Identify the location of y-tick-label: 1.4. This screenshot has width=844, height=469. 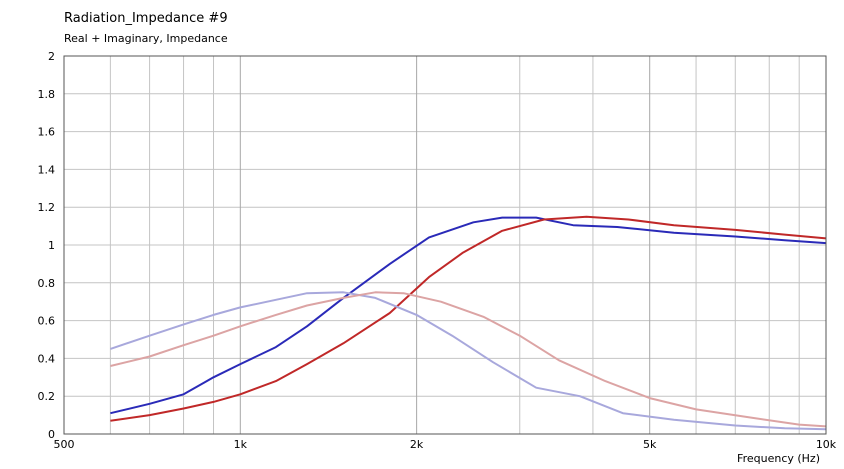
(47, 169).